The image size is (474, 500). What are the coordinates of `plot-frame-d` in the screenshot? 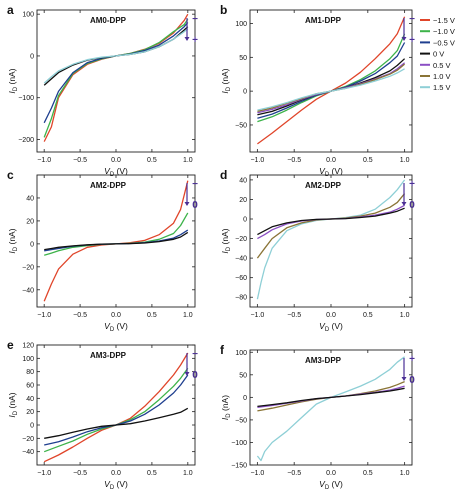 It's located at (331, 241).